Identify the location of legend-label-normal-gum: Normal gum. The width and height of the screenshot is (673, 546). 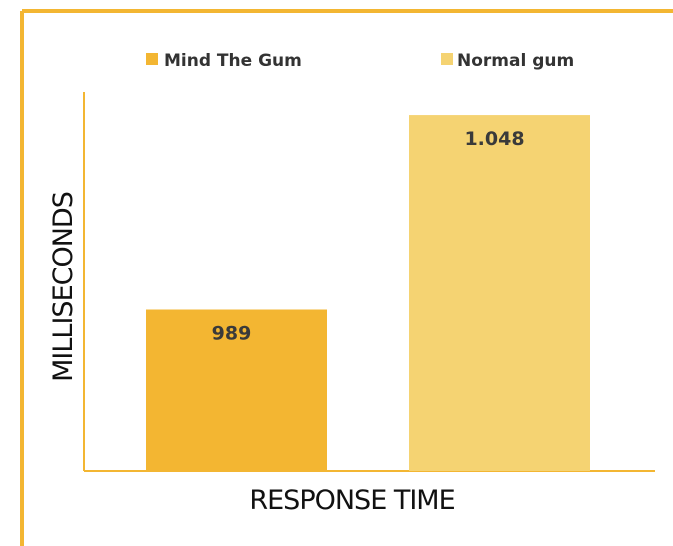
(515, 61).